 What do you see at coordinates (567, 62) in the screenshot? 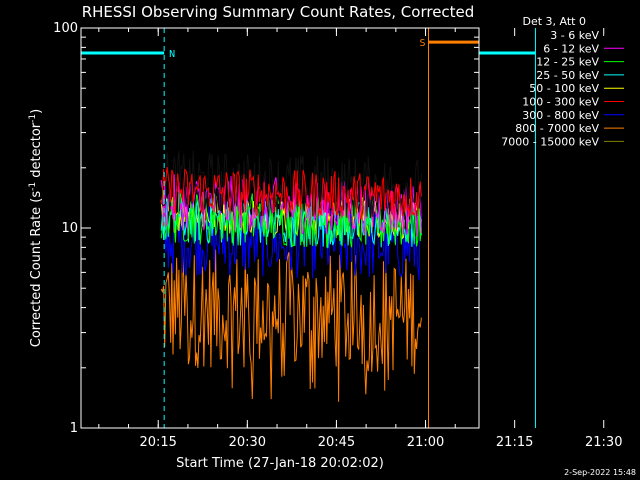
I see `legend-label: 12 - 25 keV` at bounding box center [567, 62].